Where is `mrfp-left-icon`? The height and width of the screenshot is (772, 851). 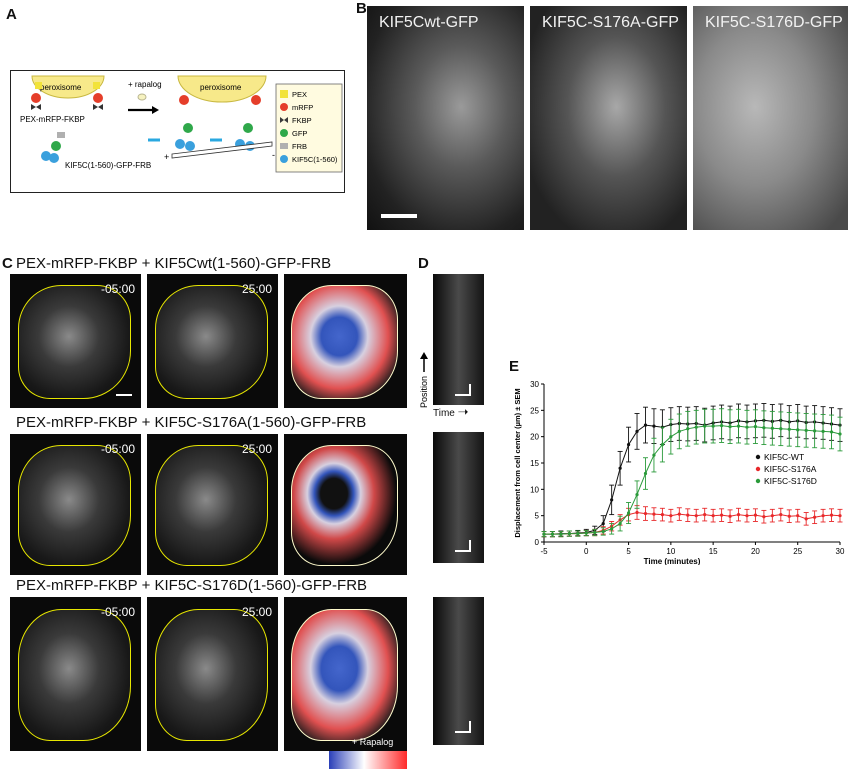 mrfp-left-icon is located at coordinates (36, 98).